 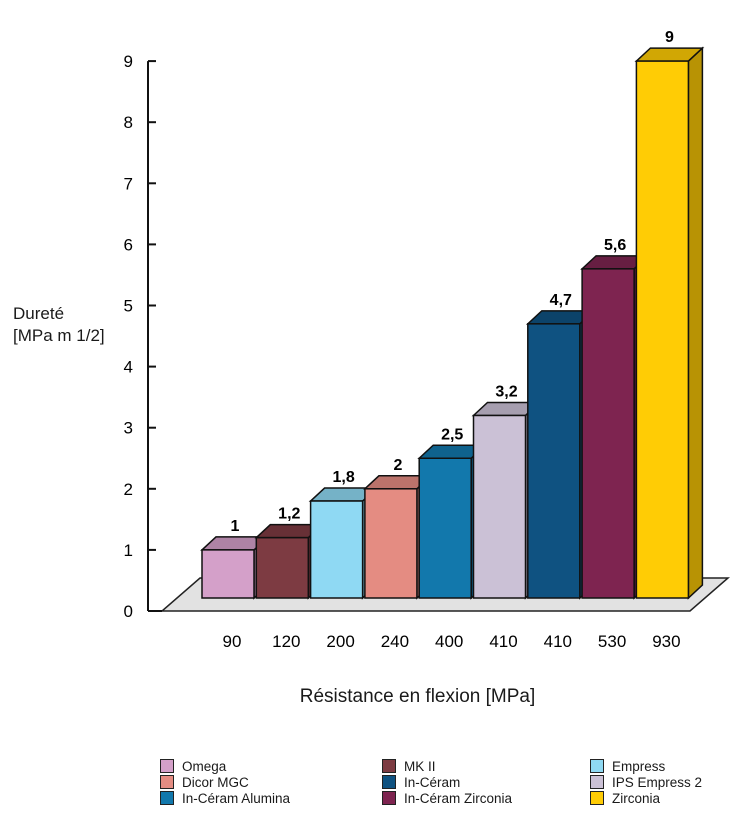 I want to click on x-axis-title: Résistance en flexion [MPa], so click(x=417, y=696).